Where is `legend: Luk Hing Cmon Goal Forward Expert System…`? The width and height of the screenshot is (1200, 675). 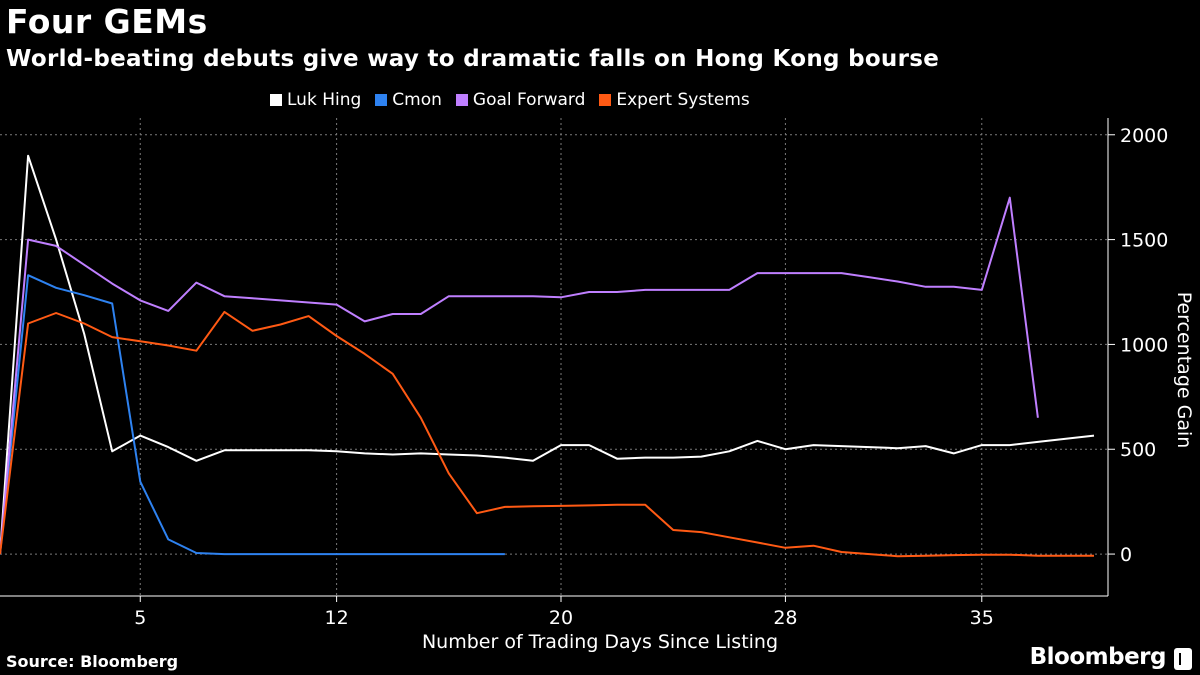
legend: Luk Hing Cmon Goal Forward Expert System… is located at coordinates (510, 100).